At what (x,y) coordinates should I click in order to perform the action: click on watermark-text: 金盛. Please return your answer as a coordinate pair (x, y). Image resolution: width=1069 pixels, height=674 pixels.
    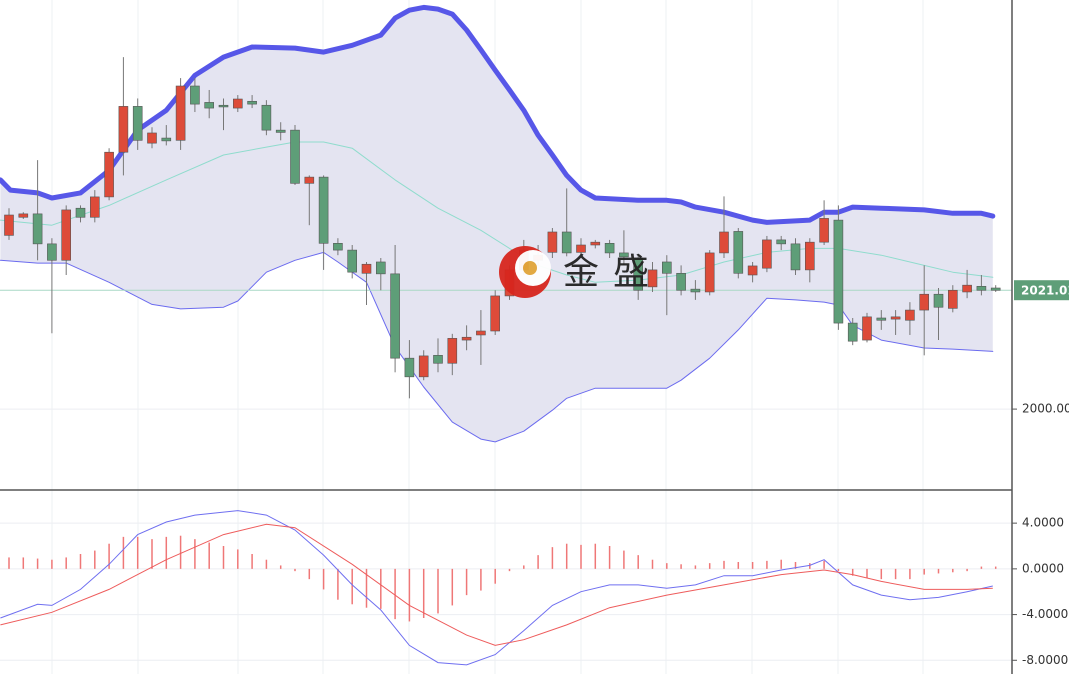
    Looking at the image, I should click on (613, 272).